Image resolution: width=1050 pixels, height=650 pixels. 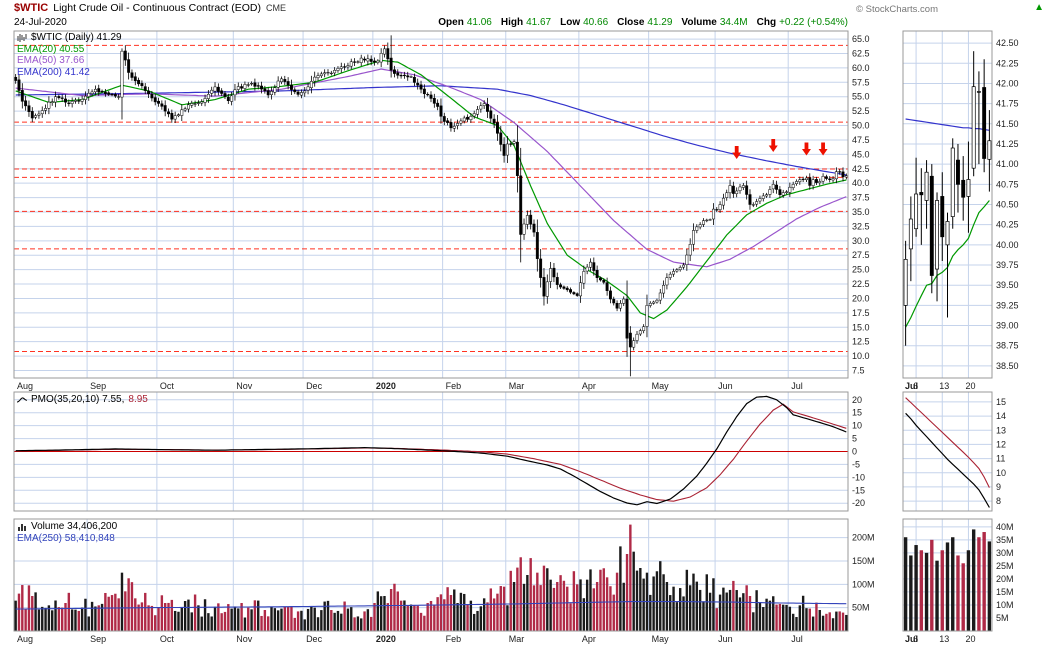 What do you see at coordinates (861, 183) in the screenshot?
I see `svg-text: 40.0` at bounding box center [861, 183].